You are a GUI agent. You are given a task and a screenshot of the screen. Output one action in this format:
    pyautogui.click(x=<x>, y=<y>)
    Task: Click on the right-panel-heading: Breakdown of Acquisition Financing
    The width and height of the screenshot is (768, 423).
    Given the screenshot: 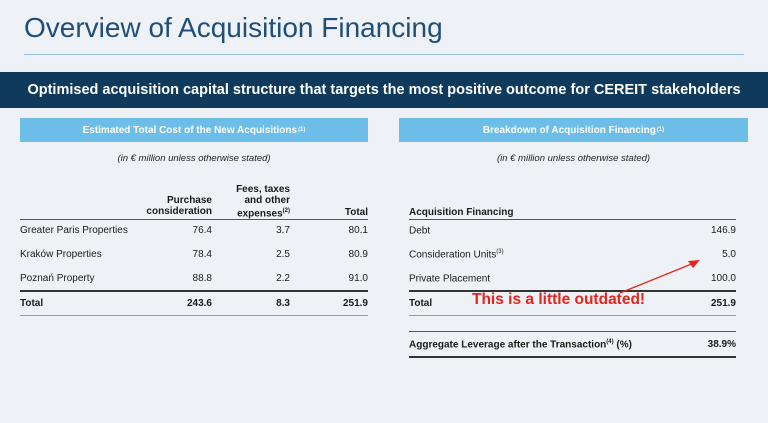 What is the action you would take?
    pyautogui.click(x=569, y=130)
    